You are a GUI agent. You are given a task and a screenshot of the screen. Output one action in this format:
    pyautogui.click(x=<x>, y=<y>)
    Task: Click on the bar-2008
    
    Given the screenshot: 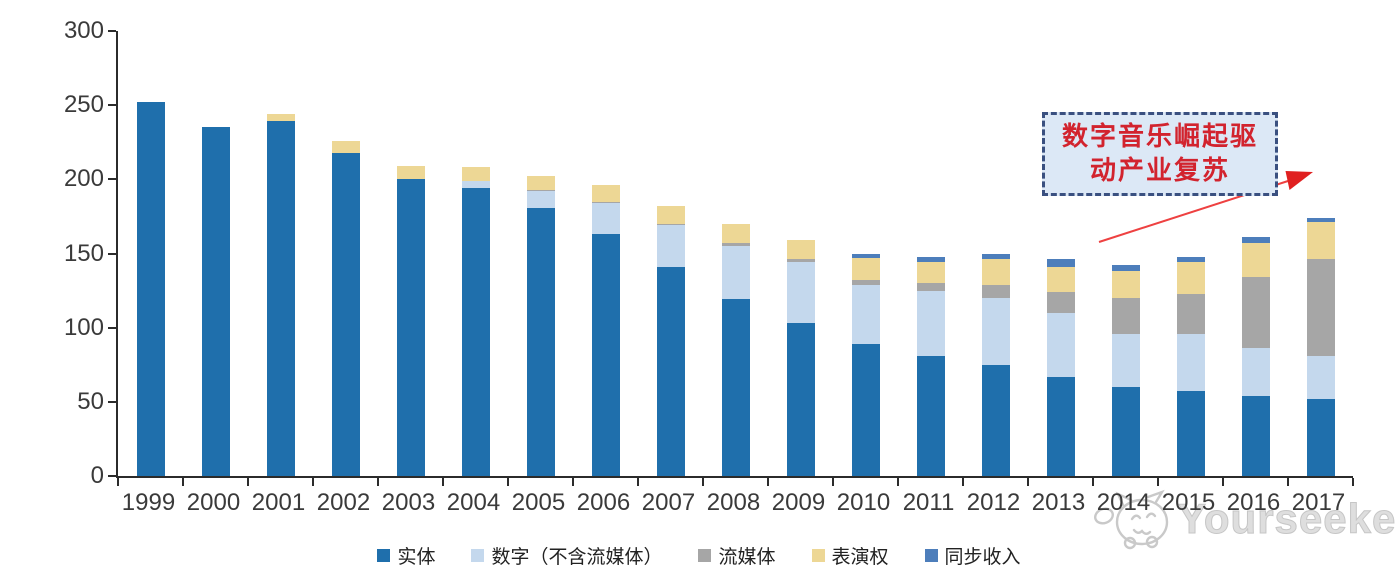 What is the action you would take?
    pyautogui.click(x=735, y=349)
    